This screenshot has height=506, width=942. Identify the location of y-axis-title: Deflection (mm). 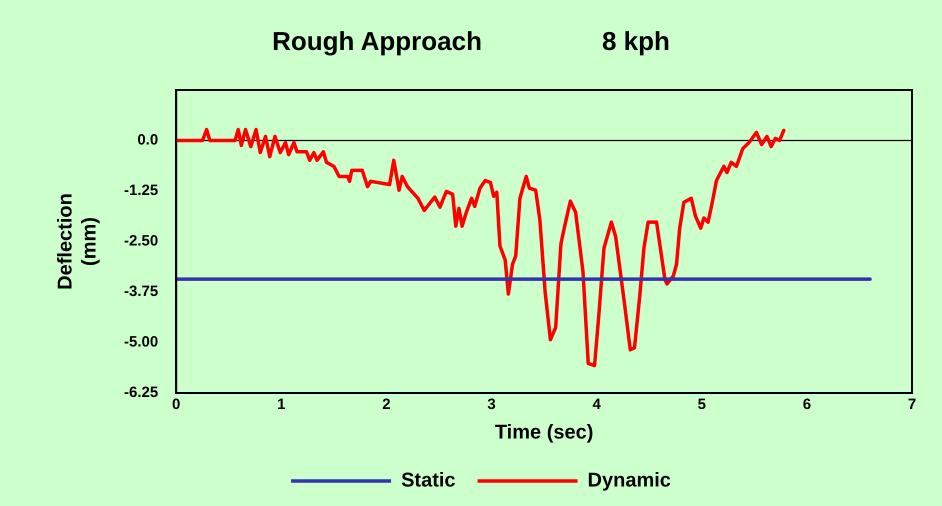
(77, 241).